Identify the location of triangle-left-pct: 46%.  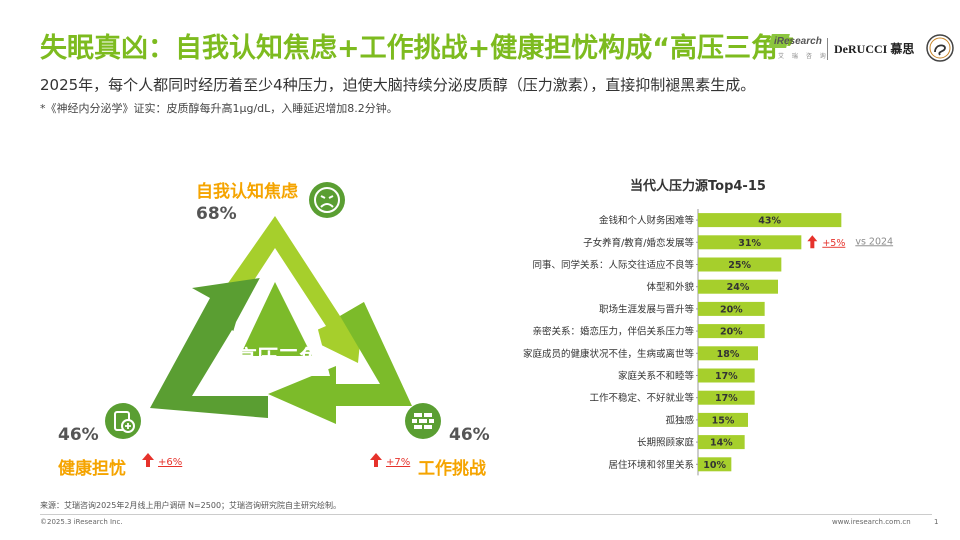
(78, 435).